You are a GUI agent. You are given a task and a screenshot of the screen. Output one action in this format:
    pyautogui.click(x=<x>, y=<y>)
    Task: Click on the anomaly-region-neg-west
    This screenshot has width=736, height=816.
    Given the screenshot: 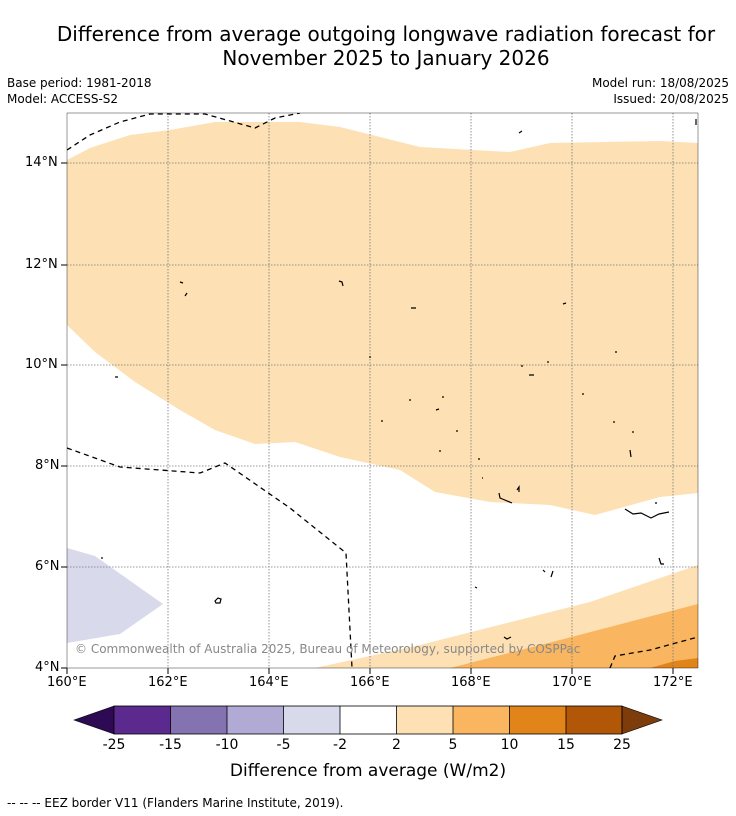 What is the action you would take?
    pyautogui.click(x=115, y=595)
    